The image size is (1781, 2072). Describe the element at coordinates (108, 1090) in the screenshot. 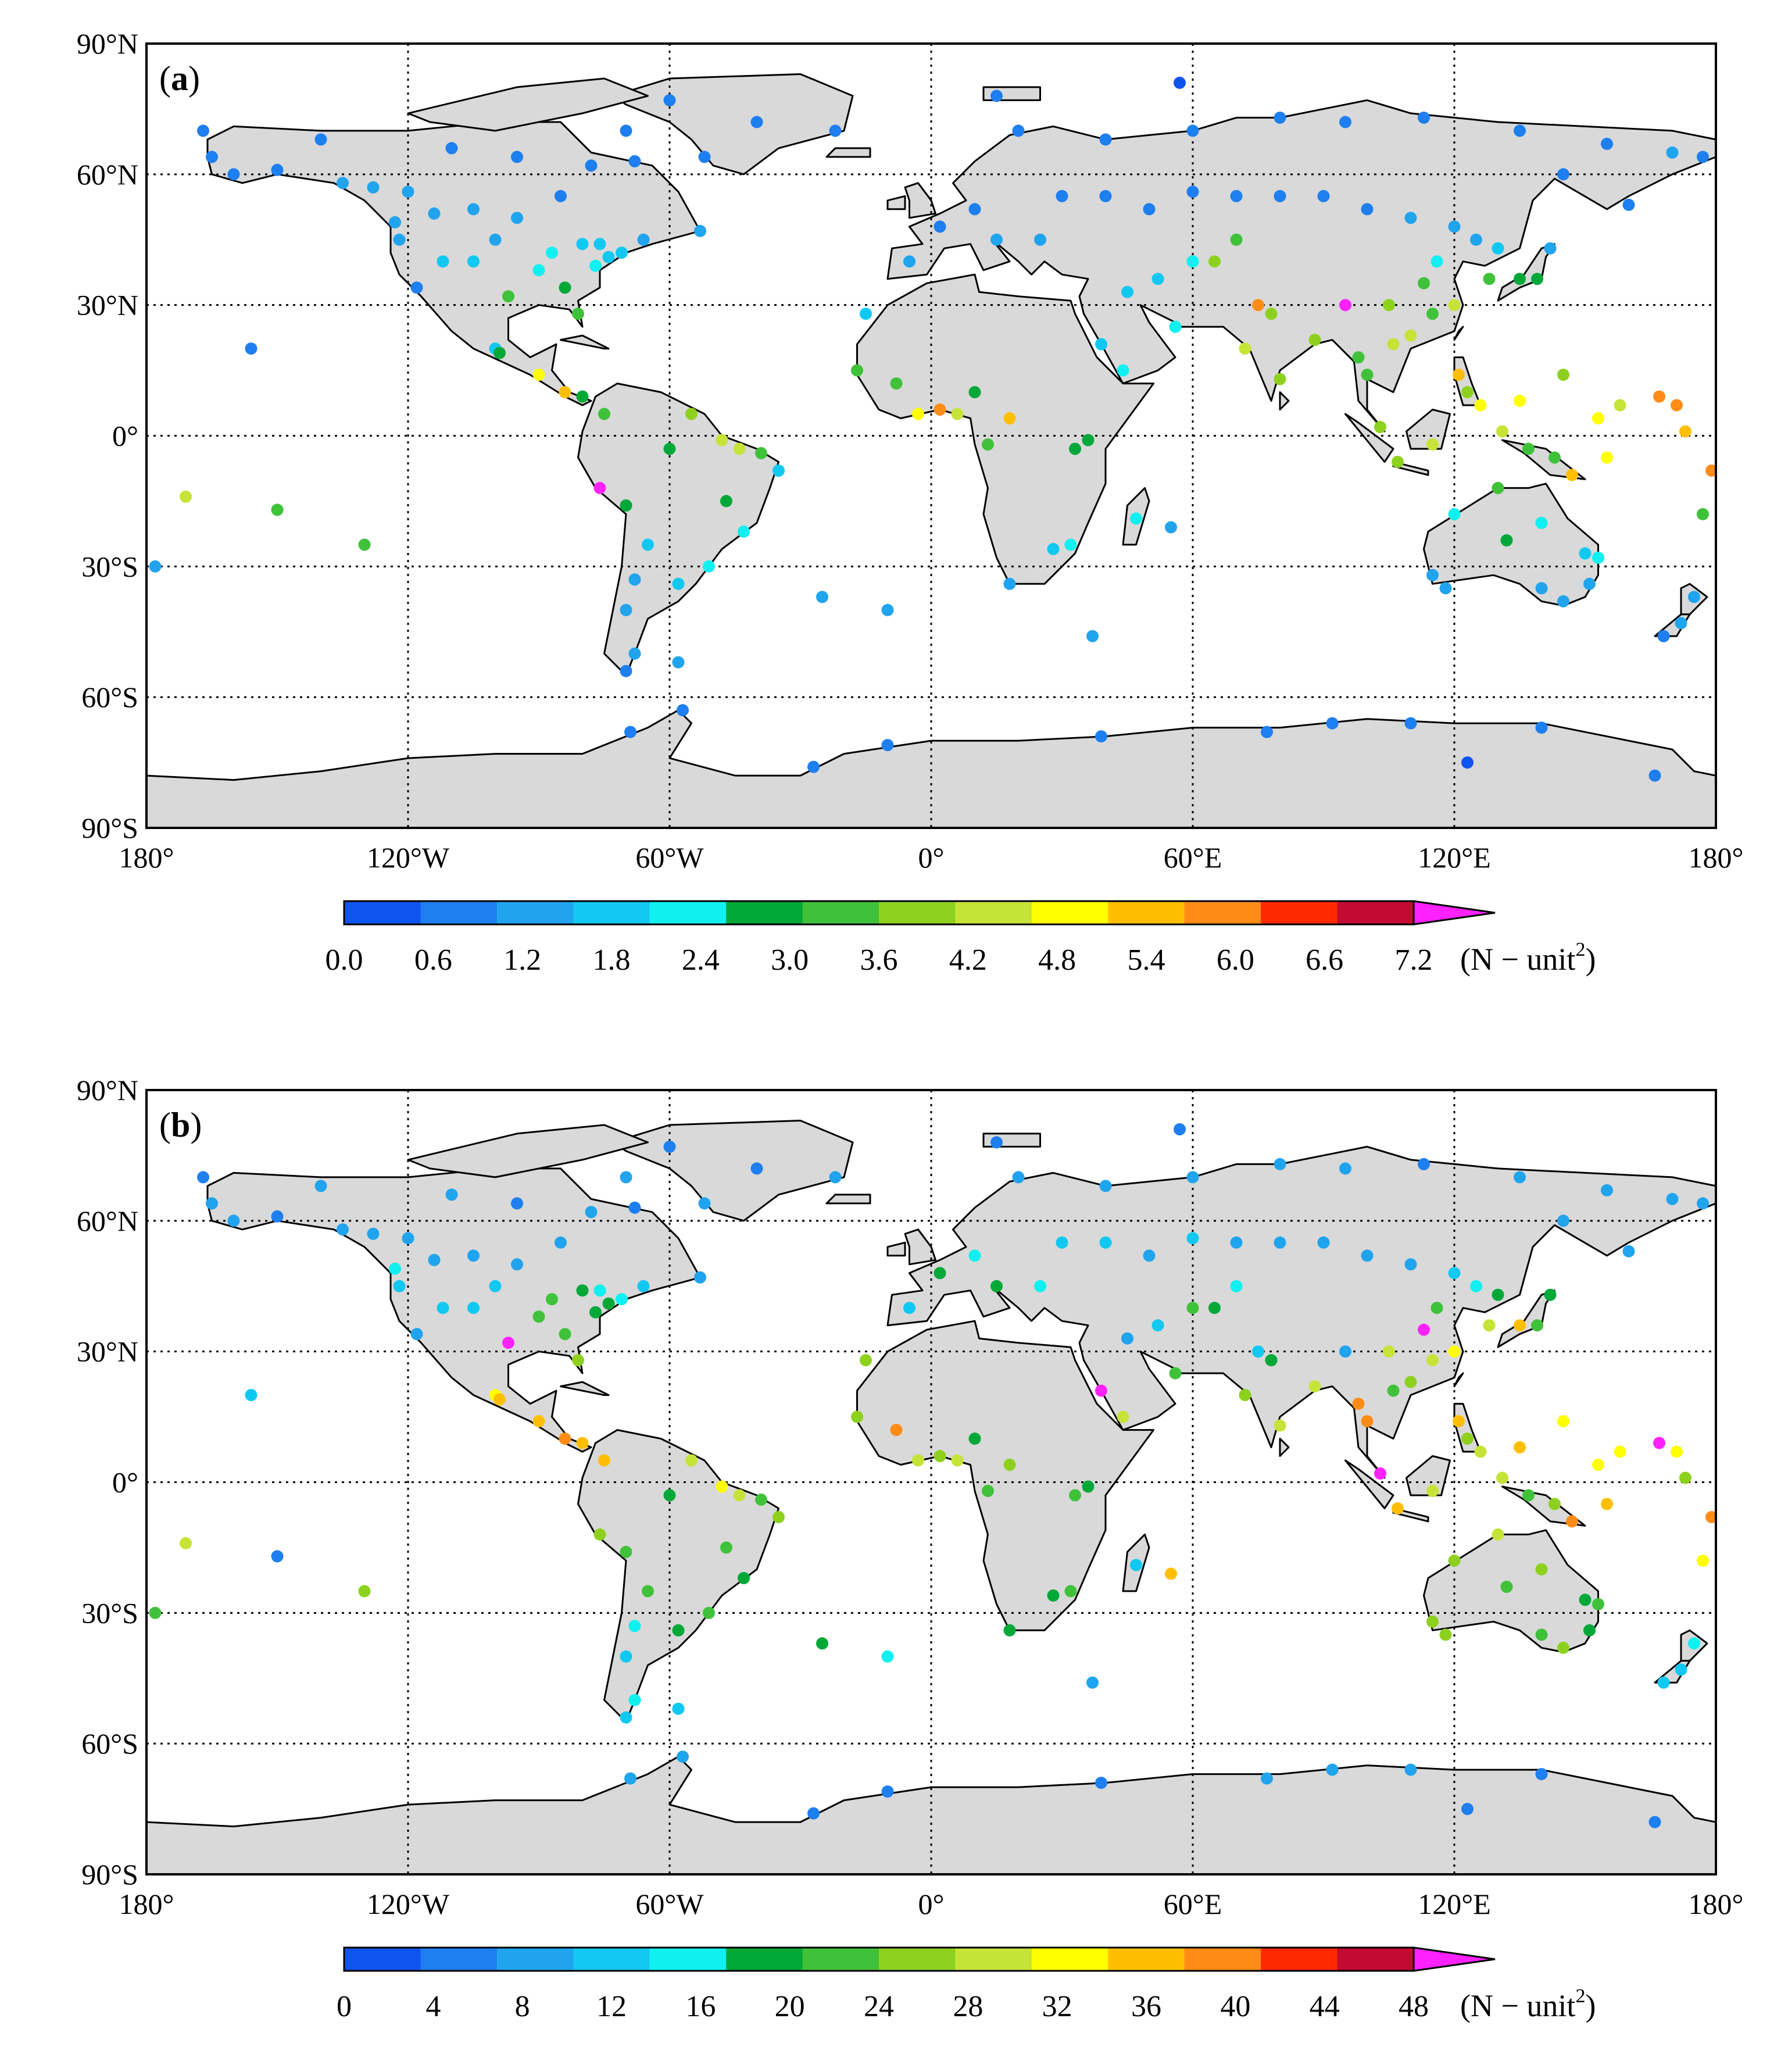

I see `lat-tick-label: 90°N` at that location.